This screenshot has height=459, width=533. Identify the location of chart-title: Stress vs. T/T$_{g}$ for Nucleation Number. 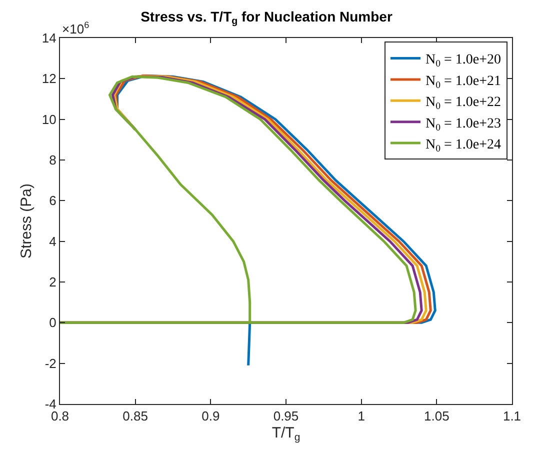
(266, 18).